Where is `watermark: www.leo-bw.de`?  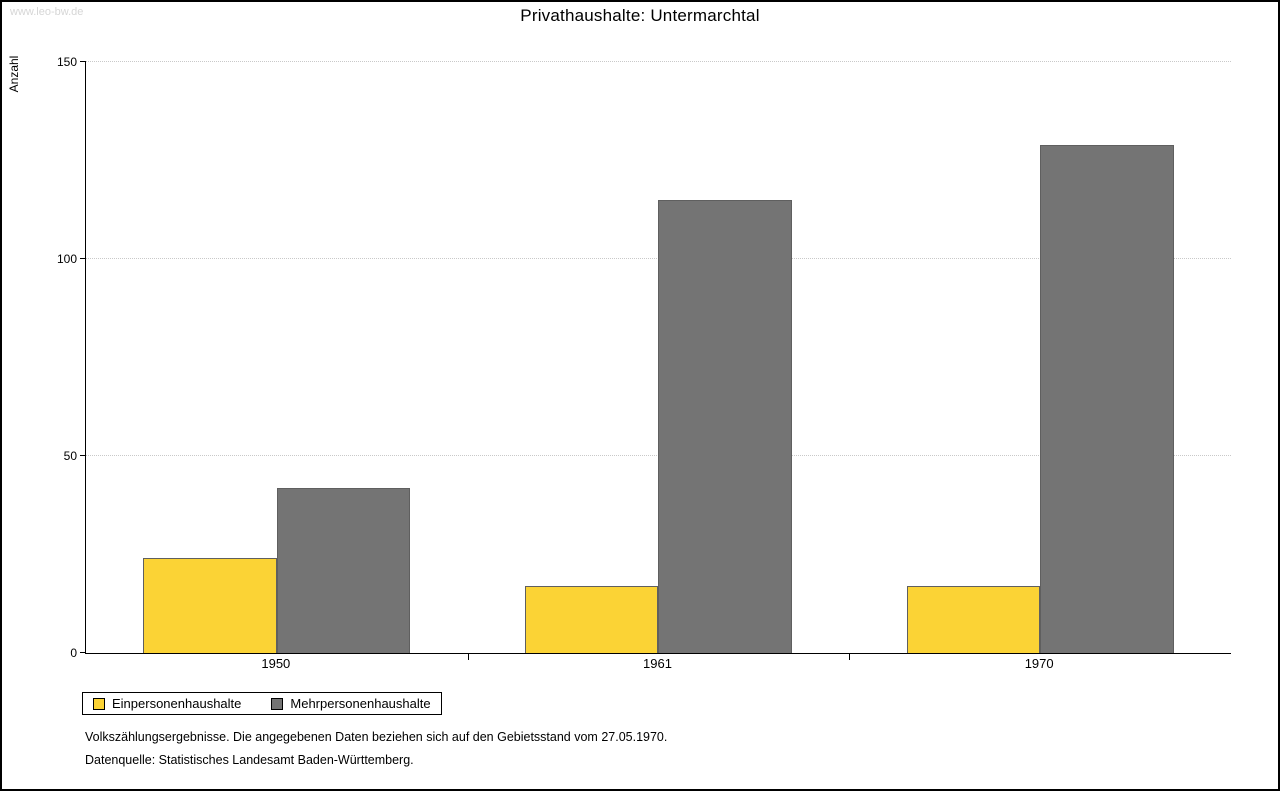 watermark: www.leo-bw.de is located at coordinates (47, 12).